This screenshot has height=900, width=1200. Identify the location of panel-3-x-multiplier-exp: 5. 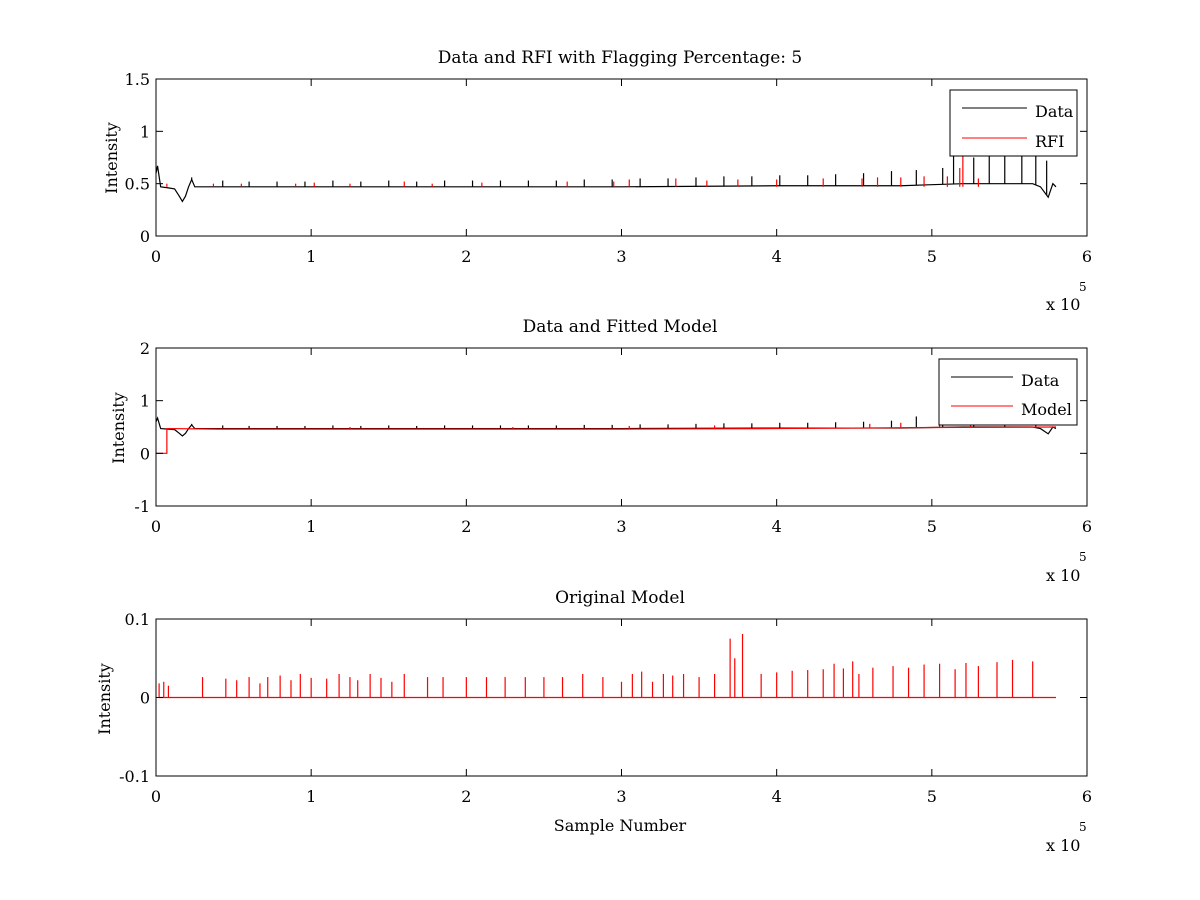
(1083, 827).